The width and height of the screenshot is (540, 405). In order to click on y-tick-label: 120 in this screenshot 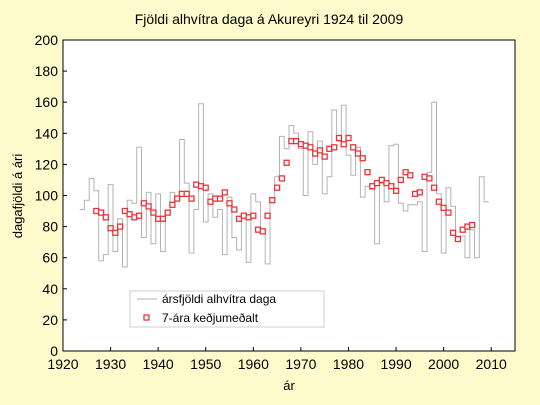, I will do `click(47, 164)`.